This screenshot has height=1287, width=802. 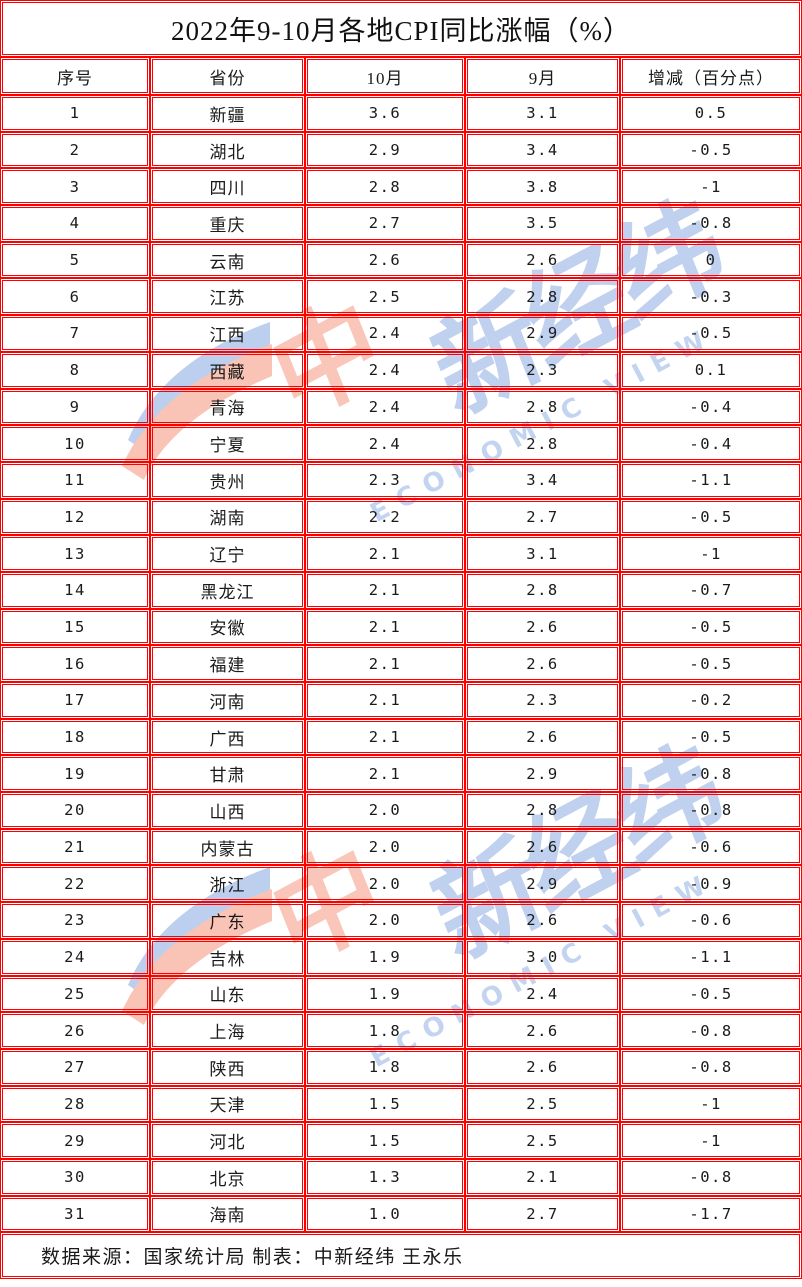 I want to click on cell-september: 2.1, so click(x=542, y=1177).